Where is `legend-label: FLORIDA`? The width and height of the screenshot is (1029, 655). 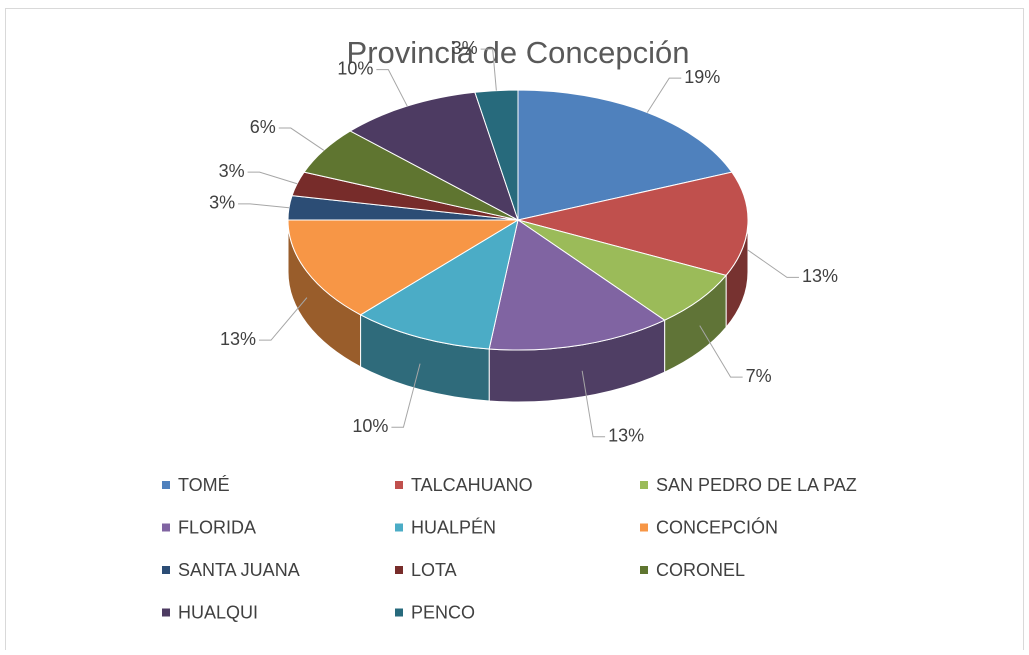 legend-label: FLORIDA is located at coordinates (217, 527).